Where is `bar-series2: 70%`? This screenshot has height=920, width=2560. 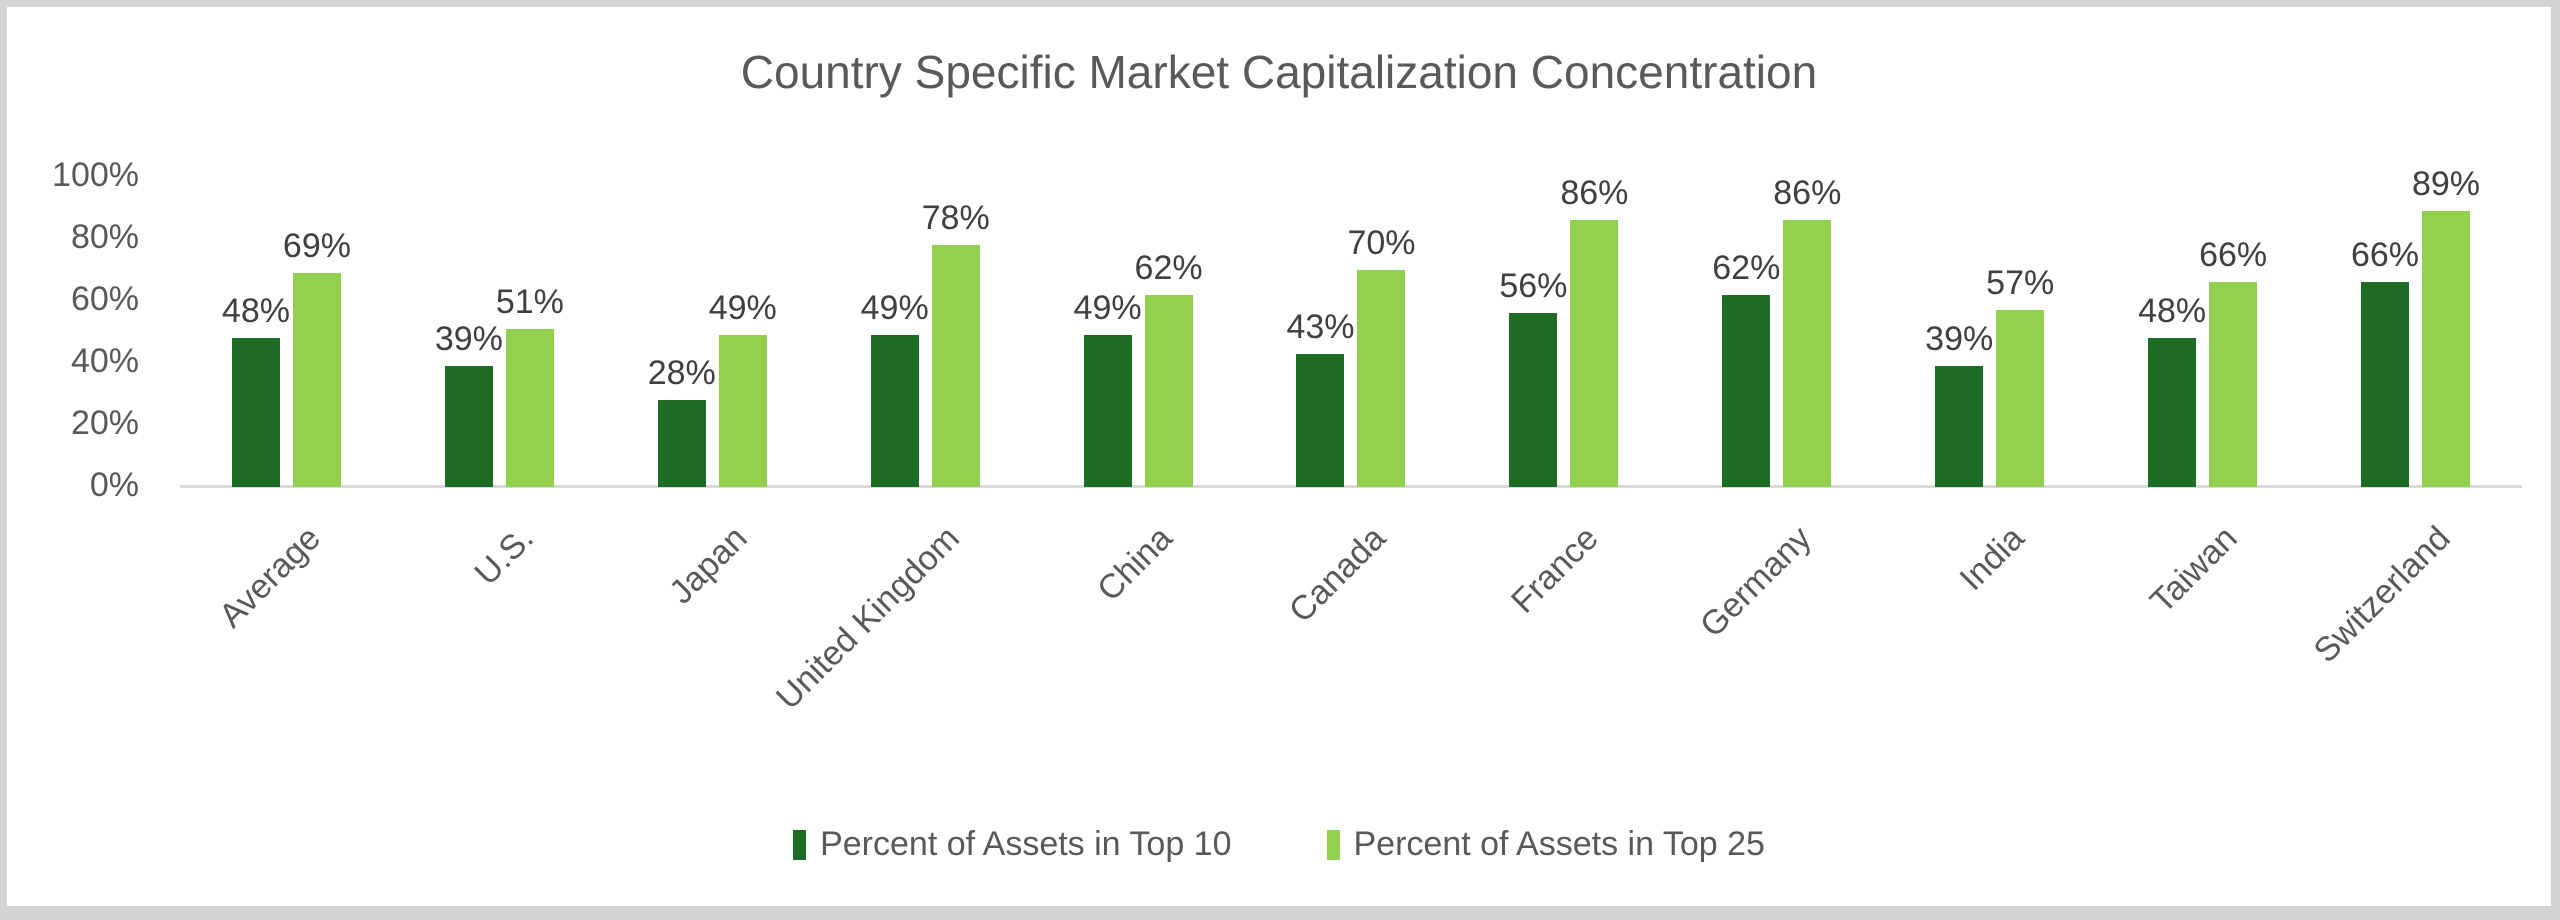
bar-series2: 70% is located at coordinates (1381, 355).